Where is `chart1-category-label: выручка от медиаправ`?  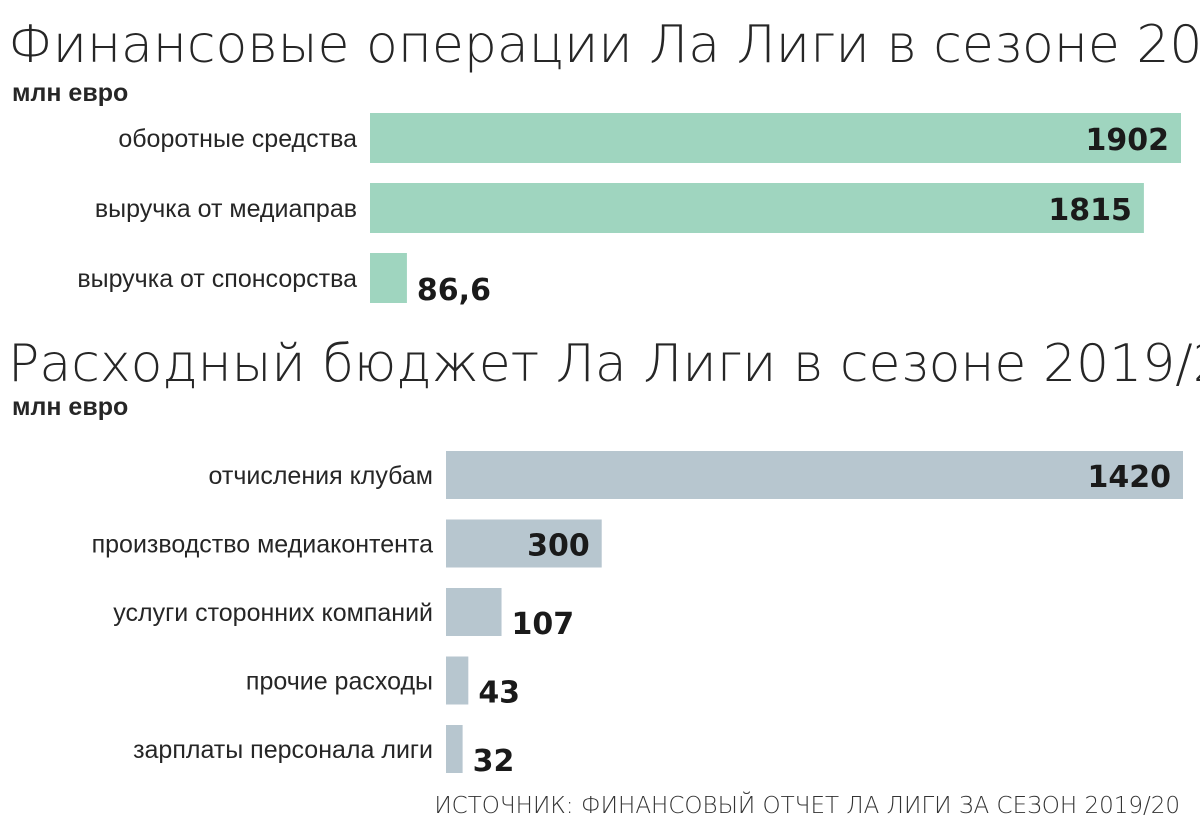
chart1-category-label: выручка от медиаправ is located at coordinates (226, 209).